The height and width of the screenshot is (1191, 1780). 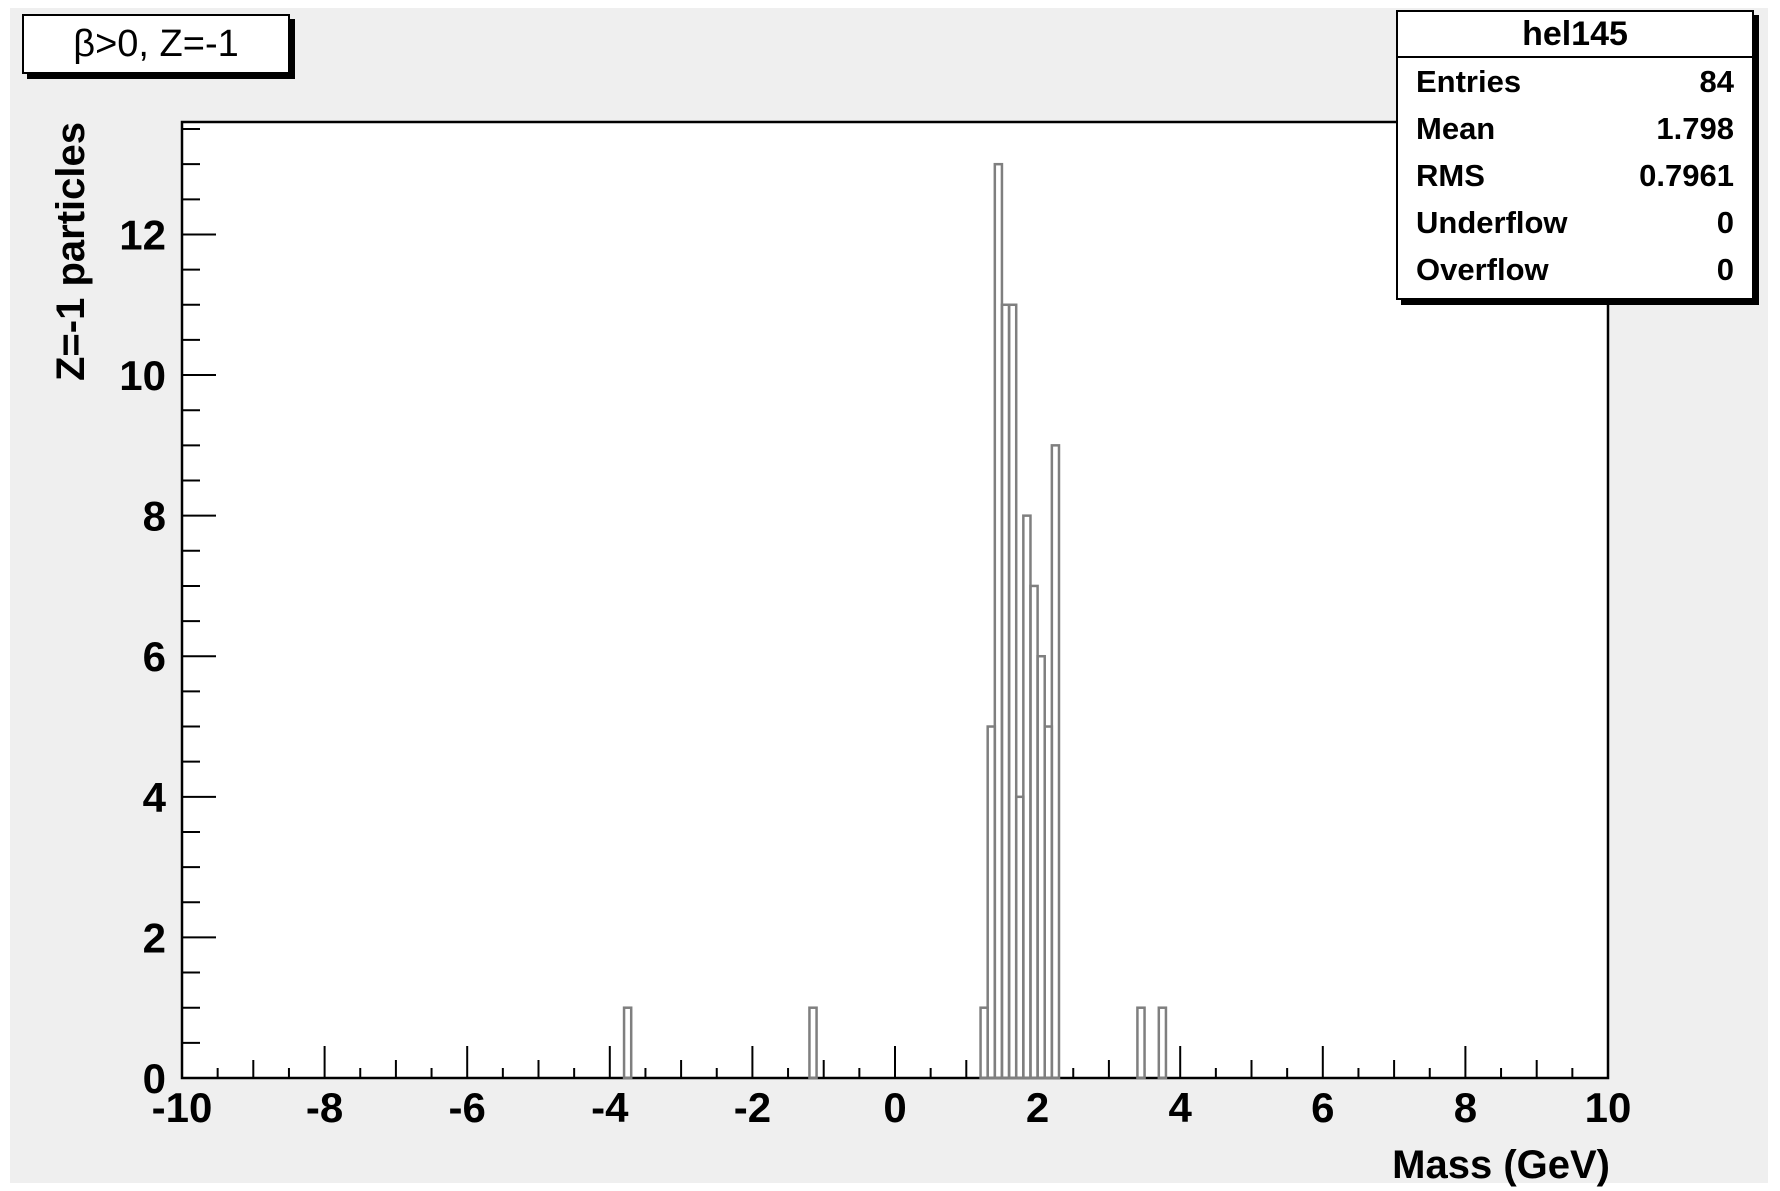 I want to click on y-tick-label: 4, so click(x=155, y=797).